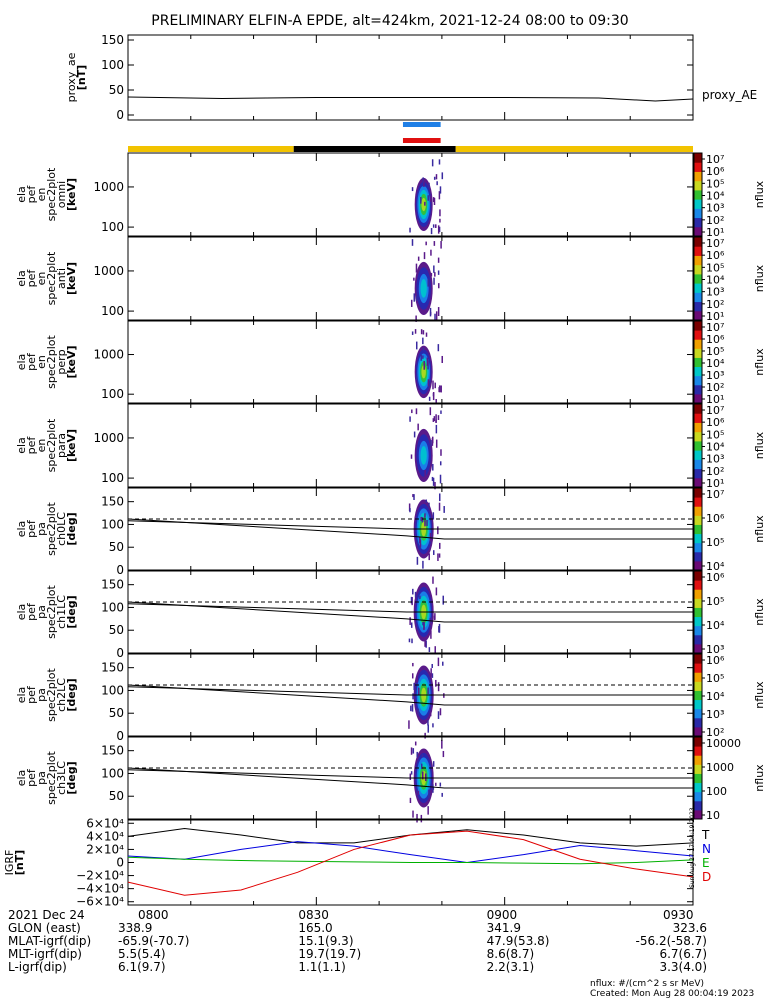  I want to click on en-perp-colorbar-tick-label: 10⁵, so click(715, 351).